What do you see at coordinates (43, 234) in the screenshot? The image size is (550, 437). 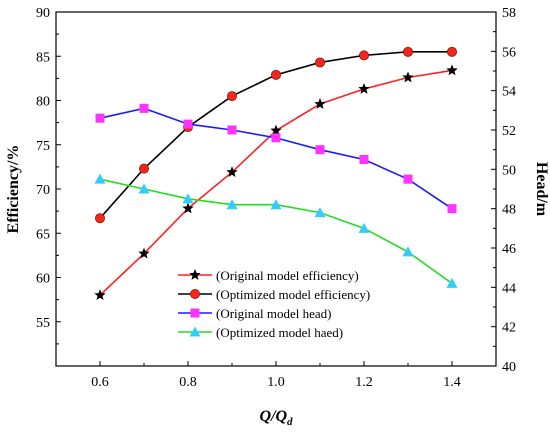 I see `y-left-tick-label: 65` at bounding box center [43, 234].